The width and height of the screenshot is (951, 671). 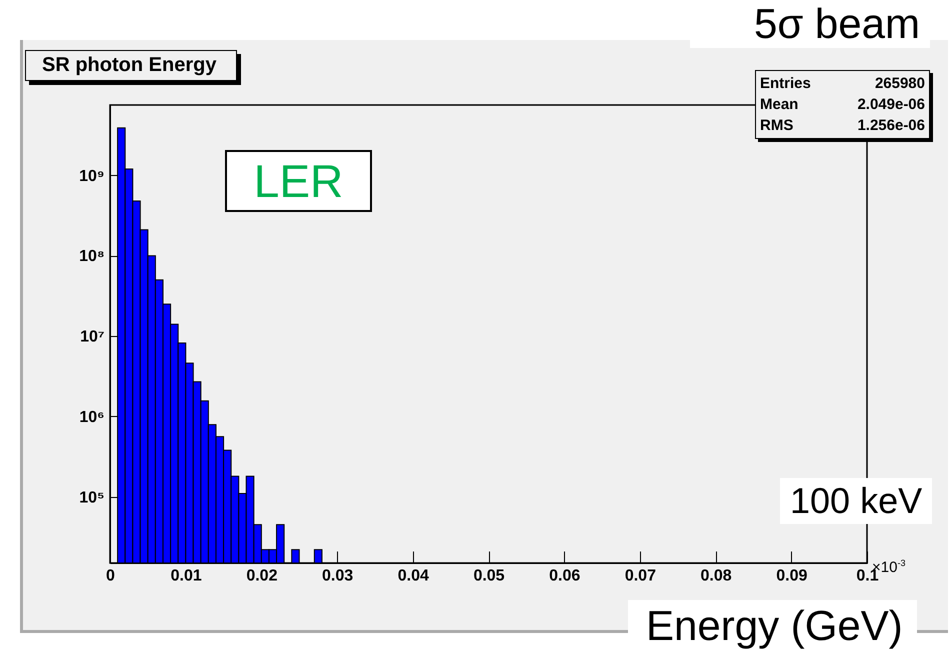 I want to click on y-tick-label: 10⁵, so click(x=91, y=497).